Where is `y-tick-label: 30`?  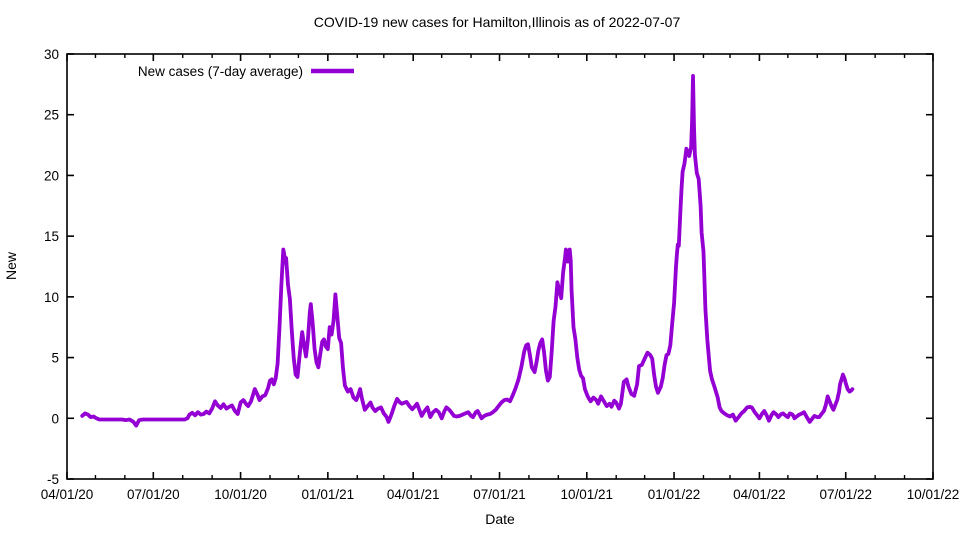 y-tick-label: 30 is located at coordinates (51, 54).